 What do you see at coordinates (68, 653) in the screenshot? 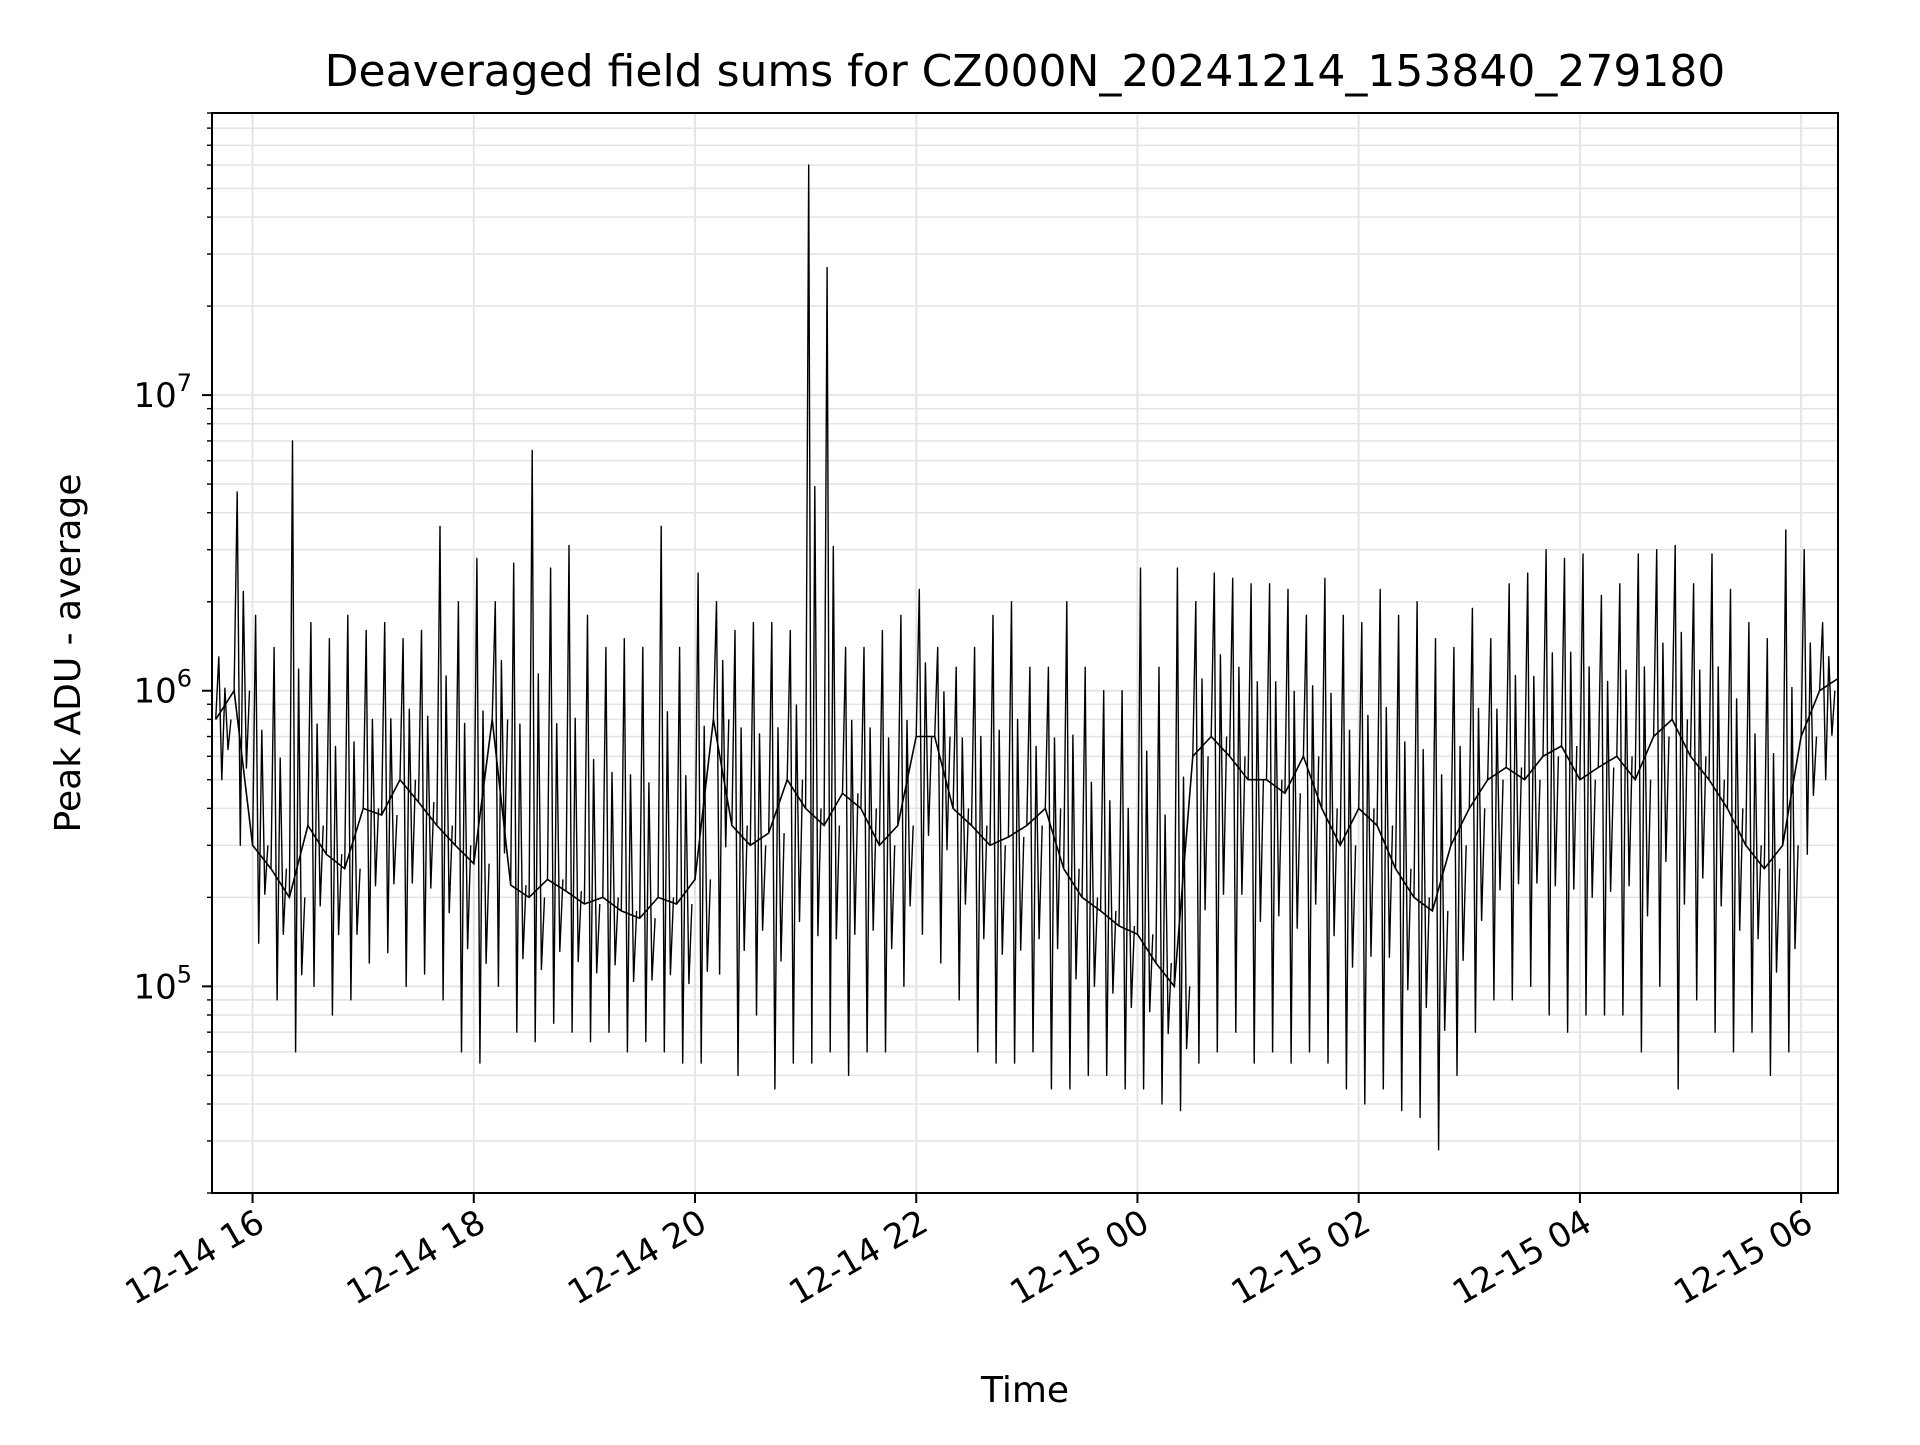
I see `y-axis-label: Peak ADU - average` at bounding box center [68, 653].